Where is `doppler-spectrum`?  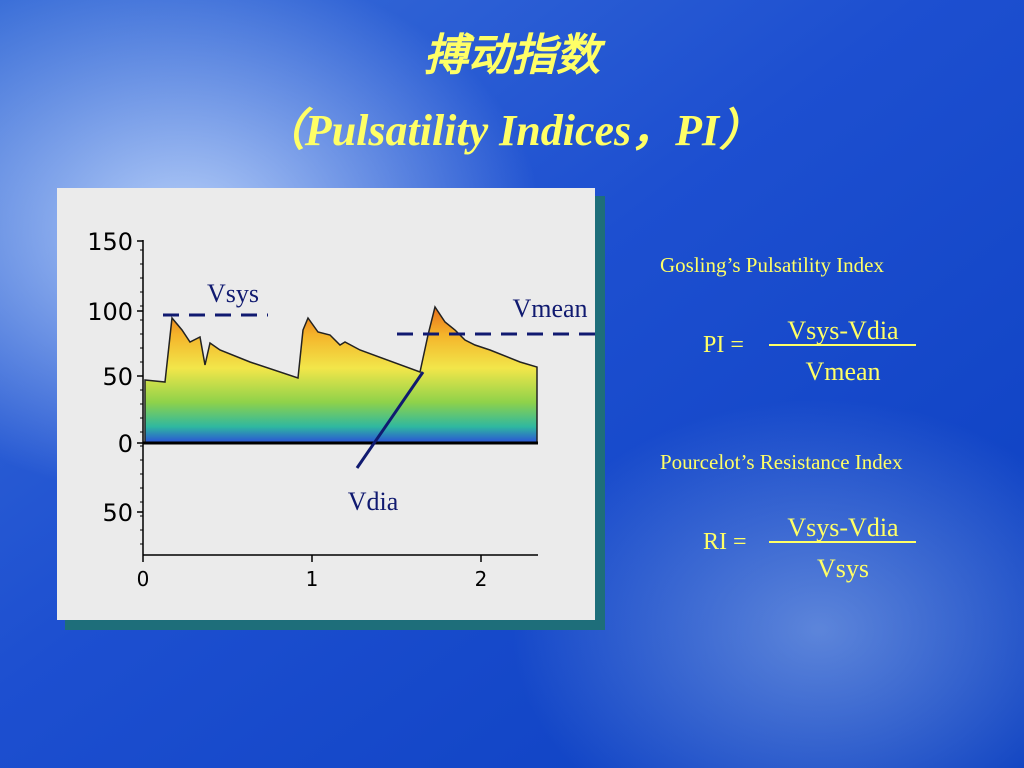 doppler-spectrum is located at coordinates (341, 374).